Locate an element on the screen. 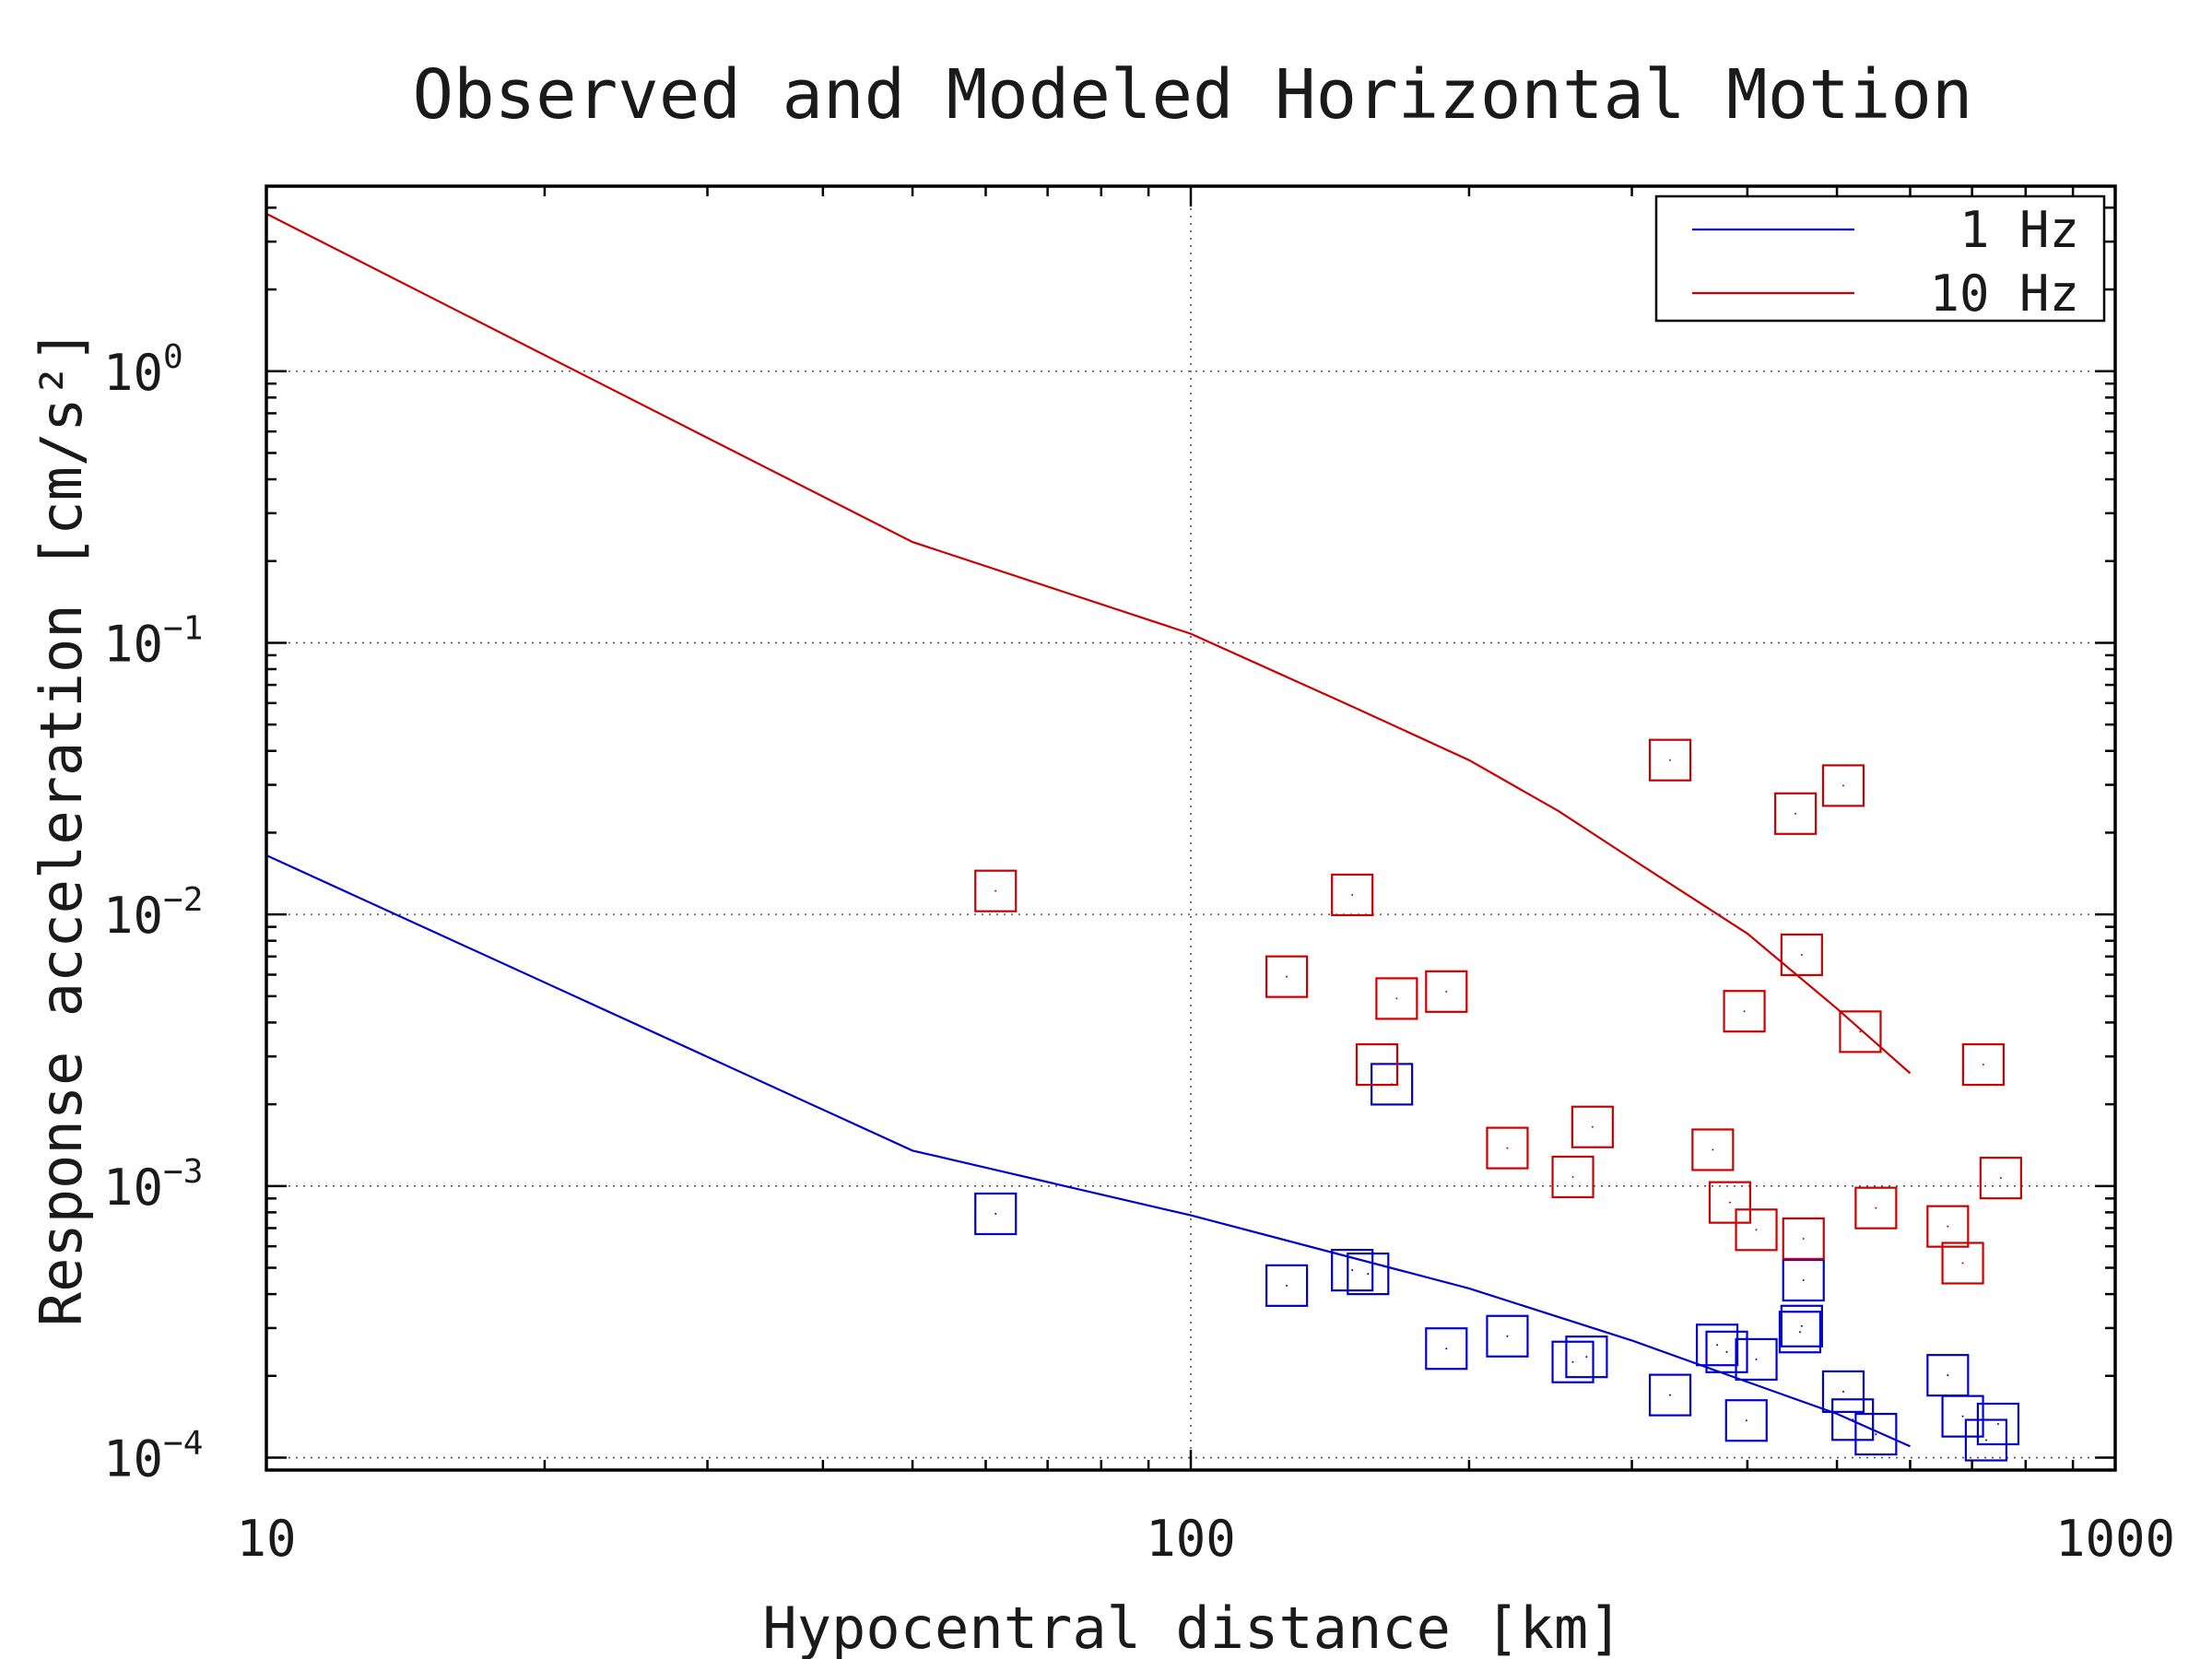 The width and height of the screenshot is (2212, 1659). y-axis-label: Response acceleration [cm/s²] is located at coordinates (61, 828).